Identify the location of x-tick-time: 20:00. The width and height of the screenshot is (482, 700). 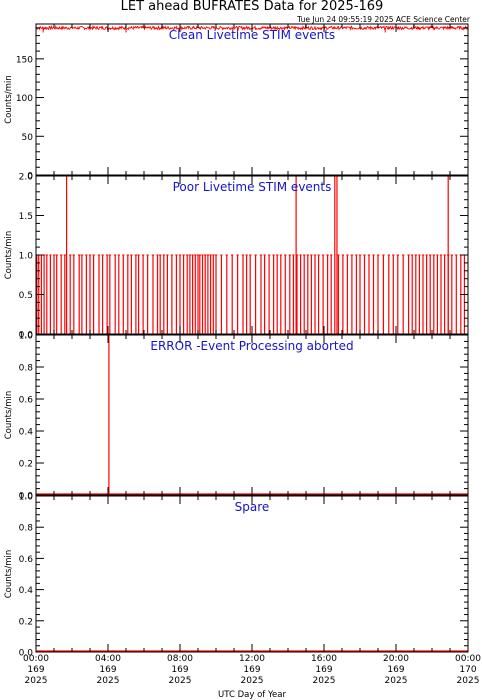
(396, 659).